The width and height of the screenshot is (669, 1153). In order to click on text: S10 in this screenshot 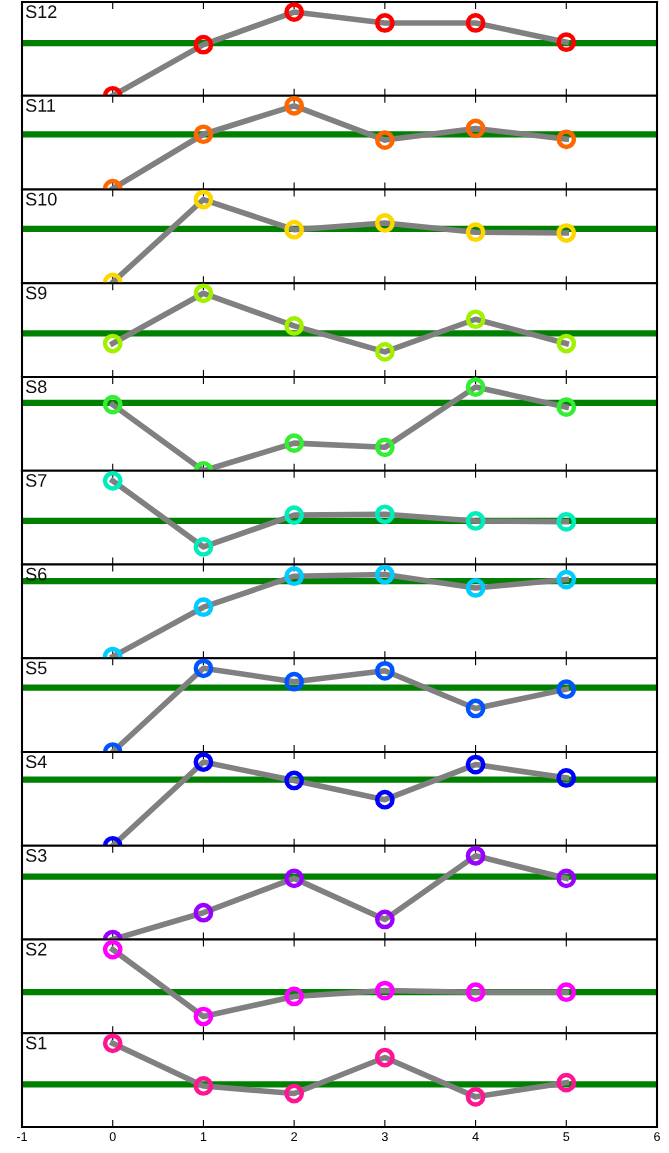, I will do `click(41, 199)`.